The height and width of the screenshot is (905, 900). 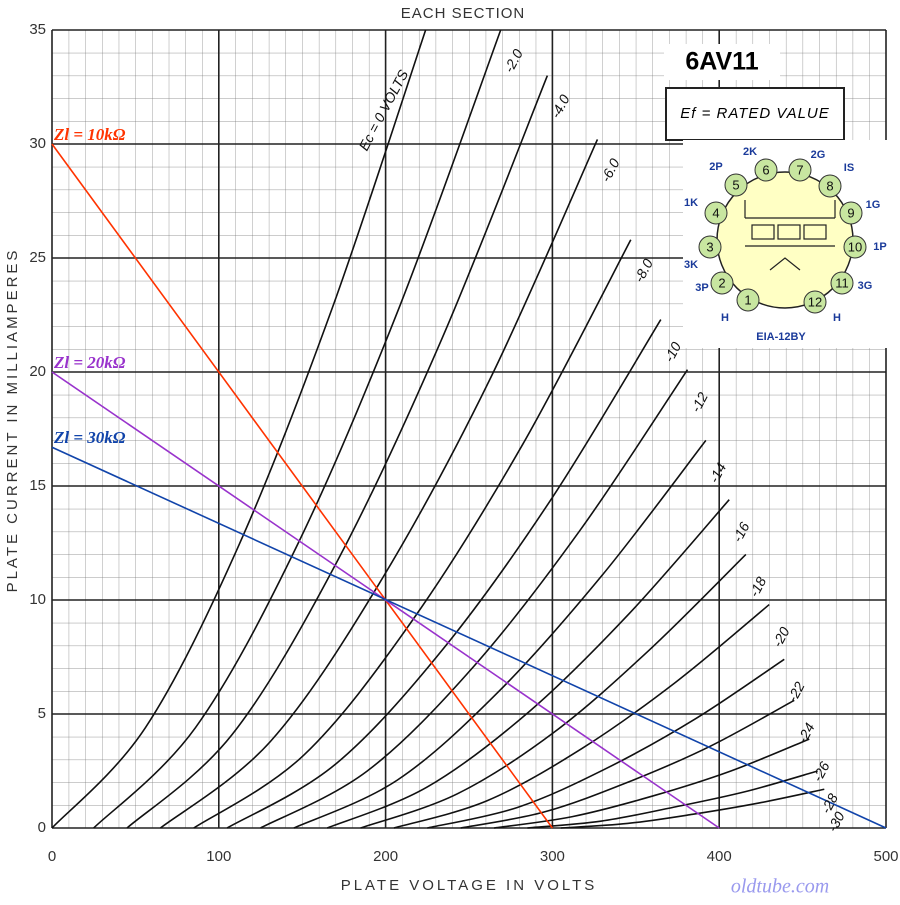 What do you see at coordinates (879, 247) in the screenshot?
I see `pin-label: 1P` at bounding box center [879, 247].